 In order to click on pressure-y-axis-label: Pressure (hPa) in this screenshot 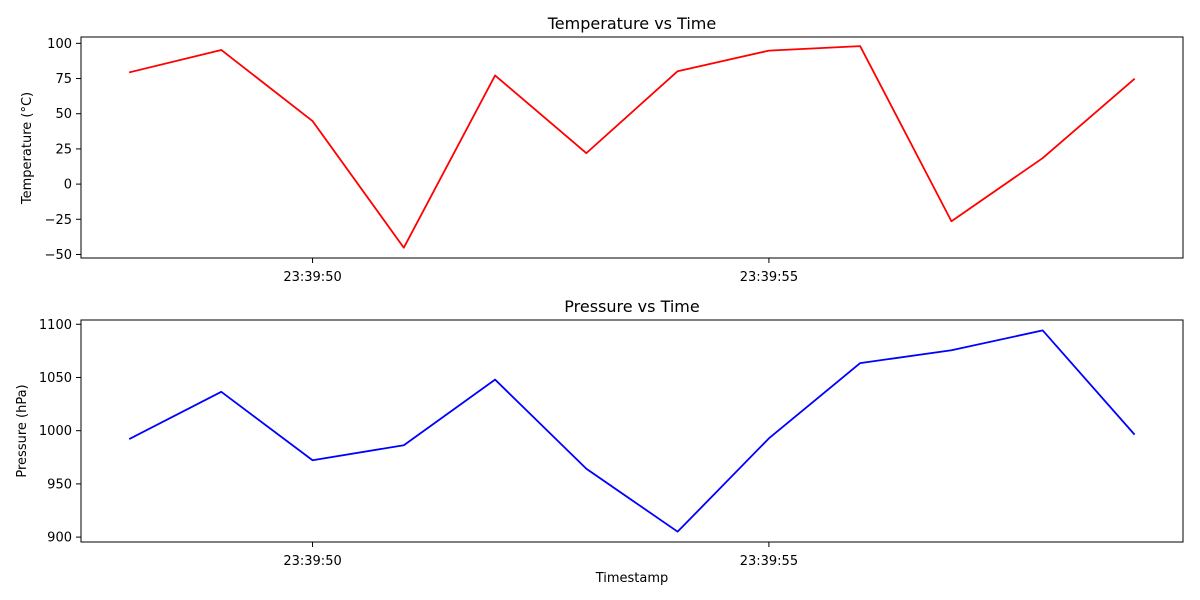, I will do `click(22, 430)`.